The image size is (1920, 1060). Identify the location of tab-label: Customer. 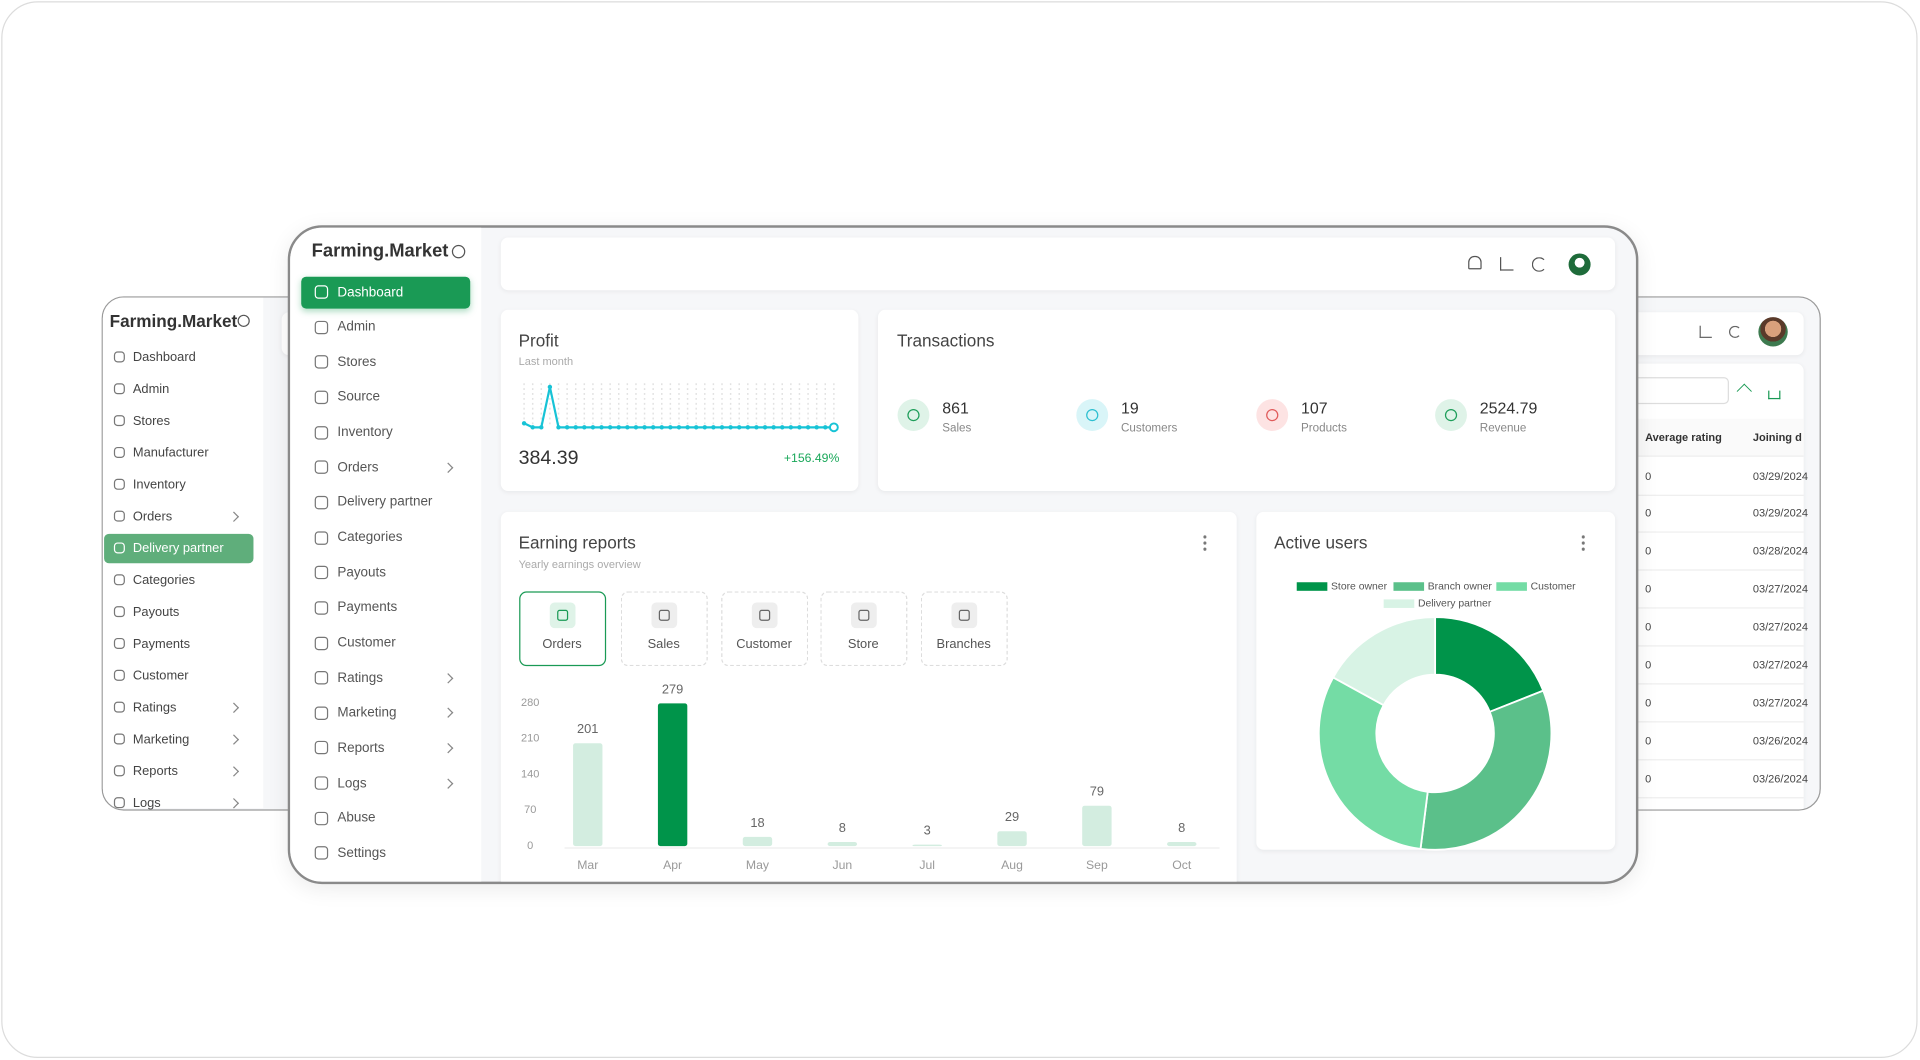
(764, 643).